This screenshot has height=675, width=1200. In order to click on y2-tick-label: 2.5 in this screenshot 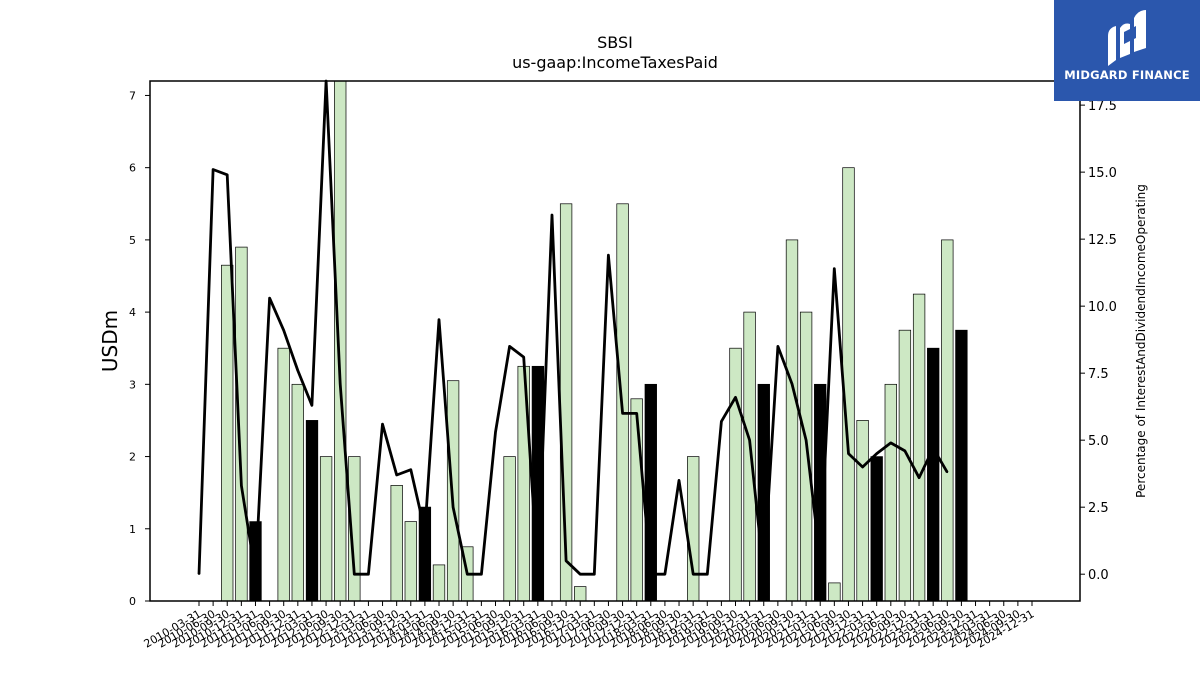, I will do `click(1098, 508)`.